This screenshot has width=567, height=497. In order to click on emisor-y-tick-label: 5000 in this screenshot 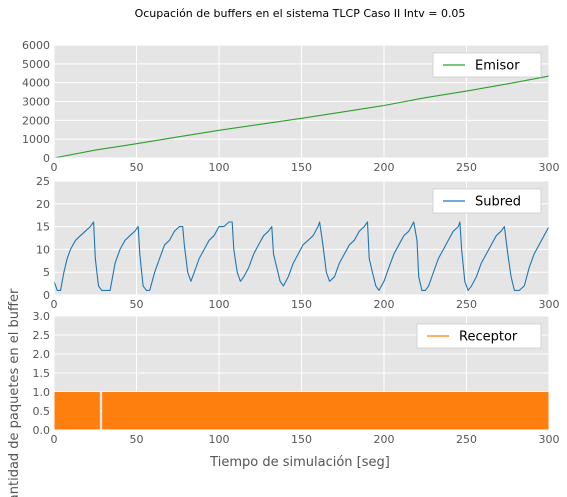, I will do `click(36, 64)`.